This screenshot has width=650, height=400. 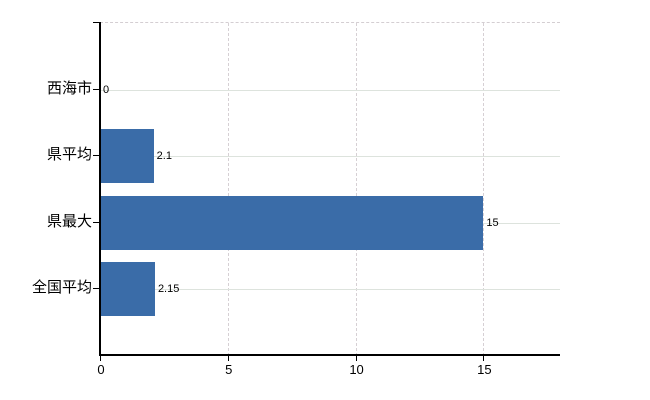 What do you see at coordinates (329, 355) in the screenshot?
I see `x-axis-line` at bounding box center [329, 355].